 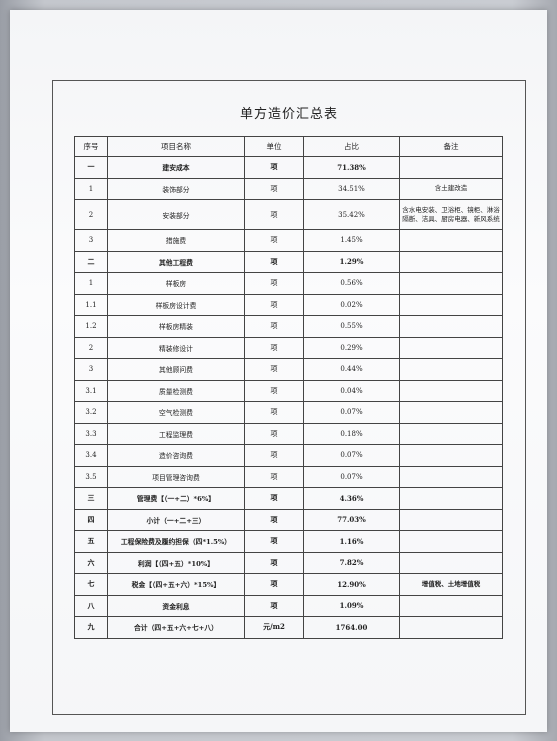 I want to click on table-row: 四小计（一+二+三）项 77.03%, so click(x=288, y=519).